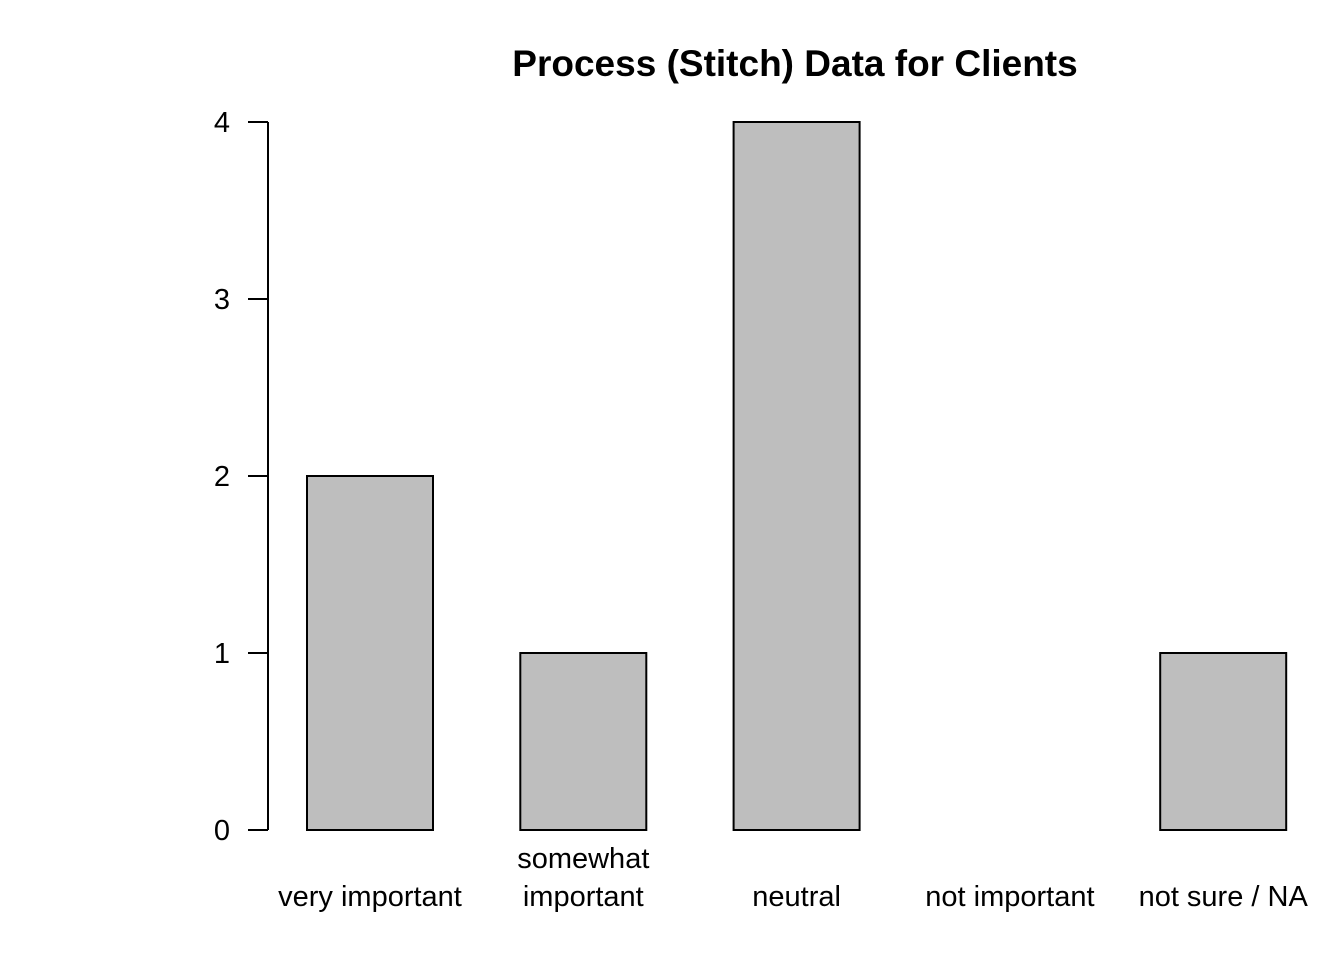 Image resolution: width=1344 pixels, height=960 pixels. Describe the element at coordinates (222, 477) in the screenshot. I see `y-tick-label: 2` at that location.